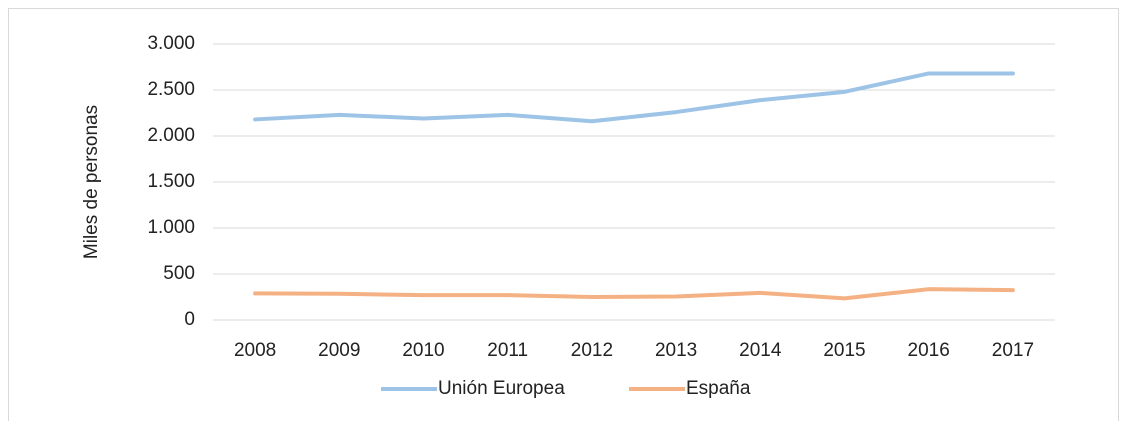 The image size is (1127, 421). Describe the element at coordinates (929, 350) in the screenshot. I see `x-tick-label: 2016` at that location.